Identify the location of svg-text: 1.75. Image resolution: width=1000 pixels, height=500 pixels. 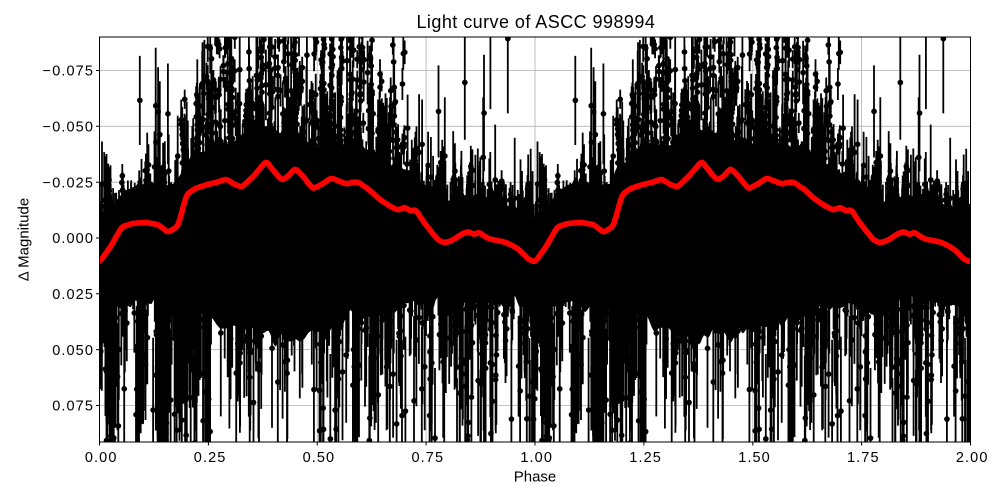
(863, 458).